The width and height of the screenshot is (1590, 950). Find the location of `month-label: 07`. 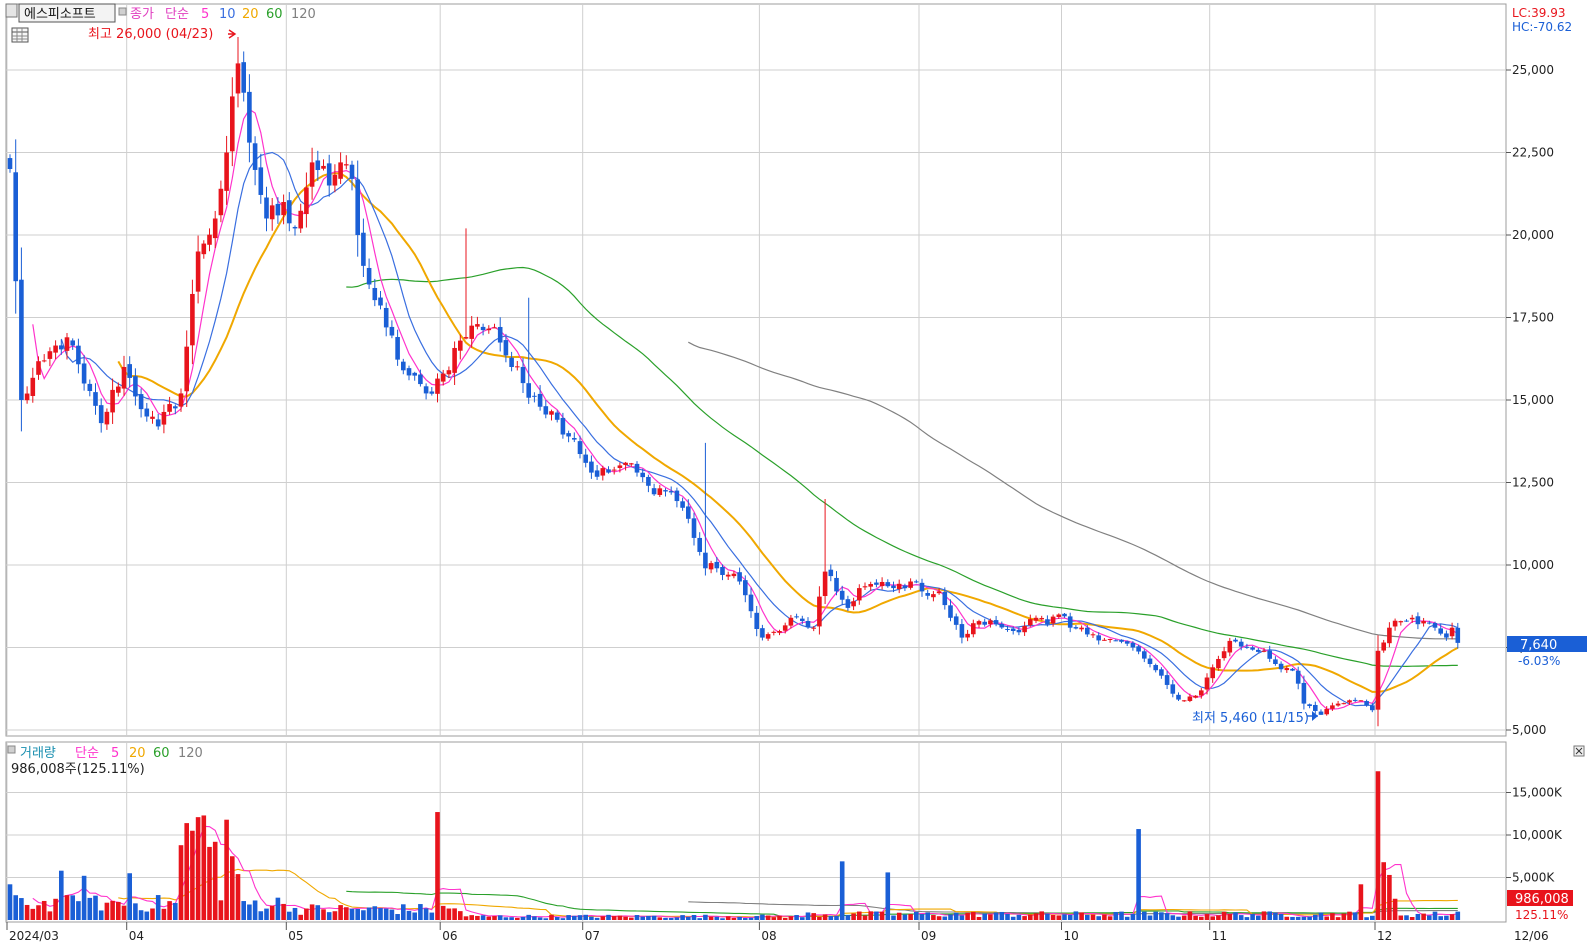

month-label: 07 is located at coordinates (592, 936).